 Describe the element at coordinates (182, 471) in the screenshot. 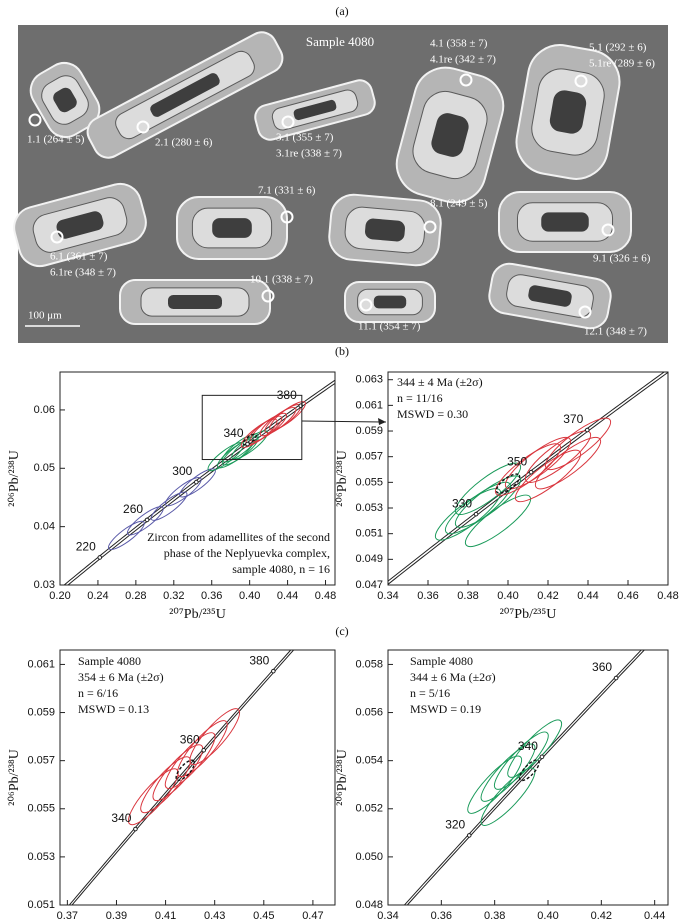

I see `concordia-age-label: 300` at that location.